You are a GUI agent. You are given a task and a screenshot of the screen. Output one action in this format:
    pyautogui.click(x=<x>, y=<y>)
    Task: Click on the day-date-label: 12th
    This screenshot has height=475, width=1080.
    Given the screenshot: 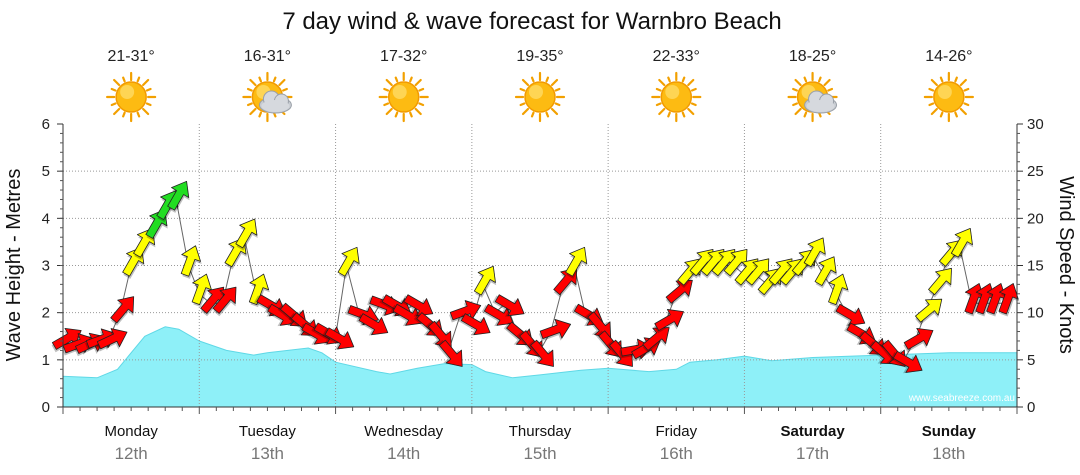 What is the action you would take?
    pyautogui.click(x=131, y=453)
    